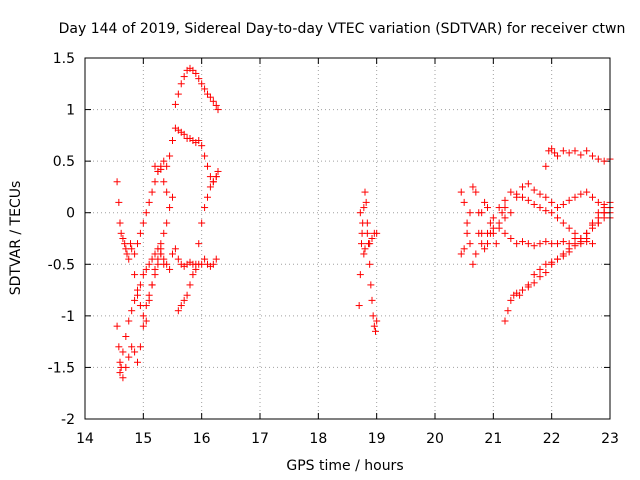 The height and width of the screenshot is (480, 640). What do you see at coordinates (552, 439) in the screenshot?
I see `x-tick-label: 22` at bounding box center [552, 439].